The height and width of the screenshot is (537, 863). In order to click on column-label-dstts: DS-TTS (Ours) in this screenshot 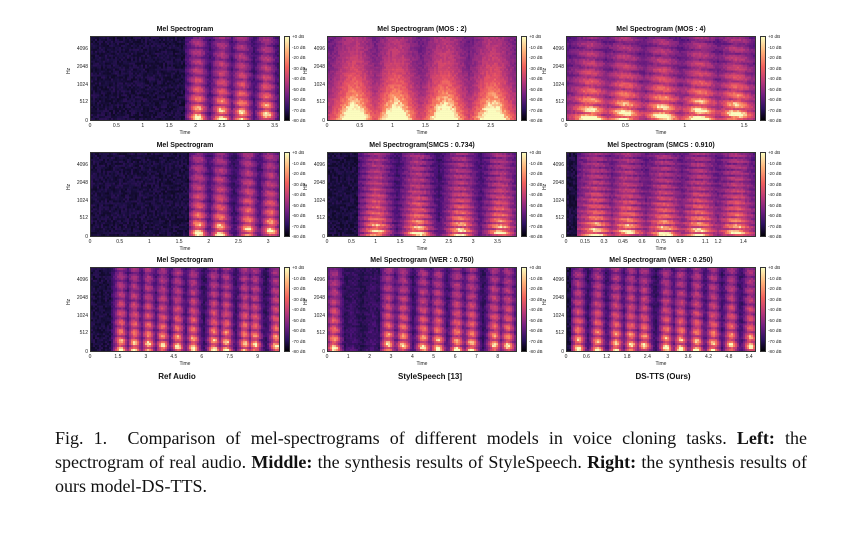, I will do `click(662, 376)`.